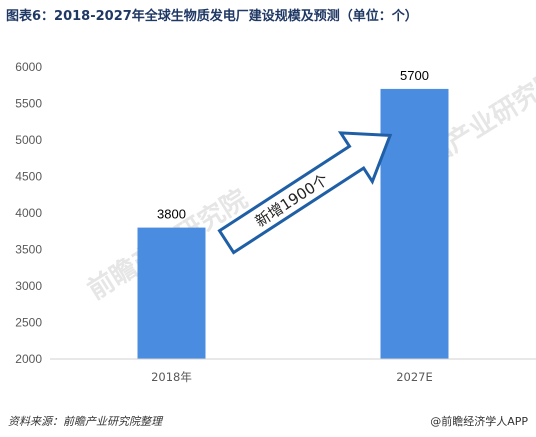 This screenshot has width=536, height=437. I want to click on y-tick-label: 5000, so click(28, 140).